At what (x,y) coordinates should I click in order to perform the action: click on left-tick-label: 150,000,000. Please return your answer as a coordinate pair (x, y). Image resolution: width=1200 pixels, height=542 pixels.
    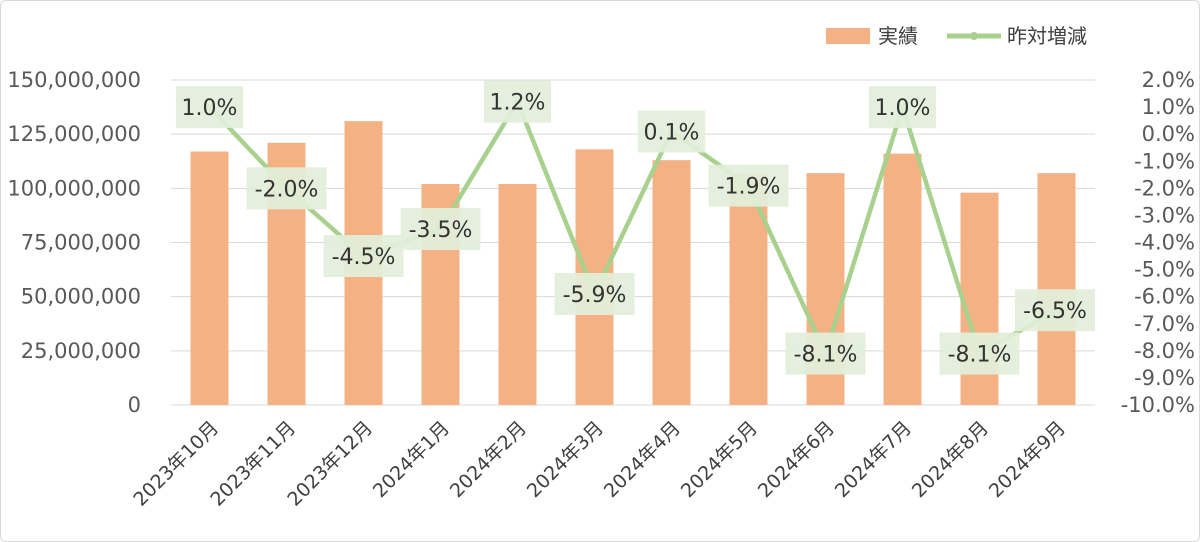
    Looking at the image, I should click on (74, 80).